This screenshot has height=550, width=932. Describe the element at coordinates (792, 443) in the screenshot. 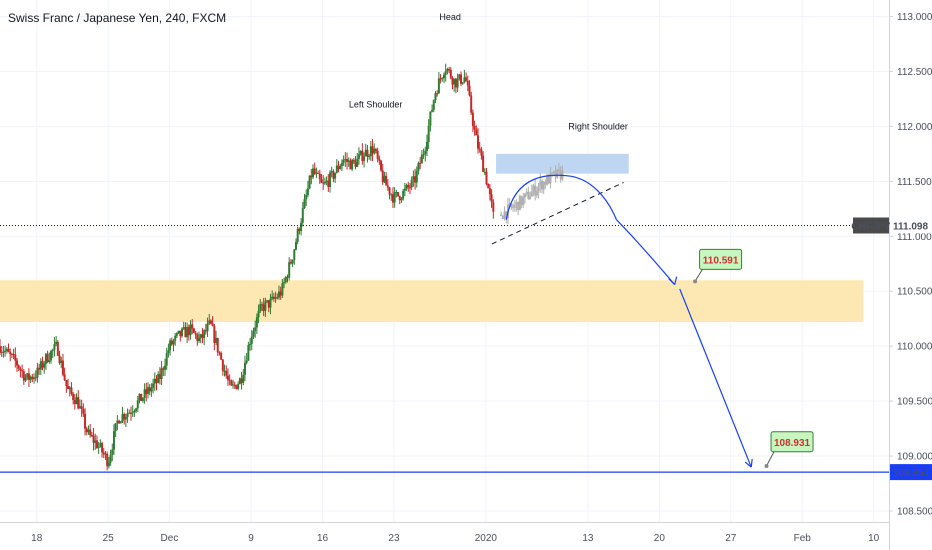

I see `target-badge-label: 108.931` at that location.